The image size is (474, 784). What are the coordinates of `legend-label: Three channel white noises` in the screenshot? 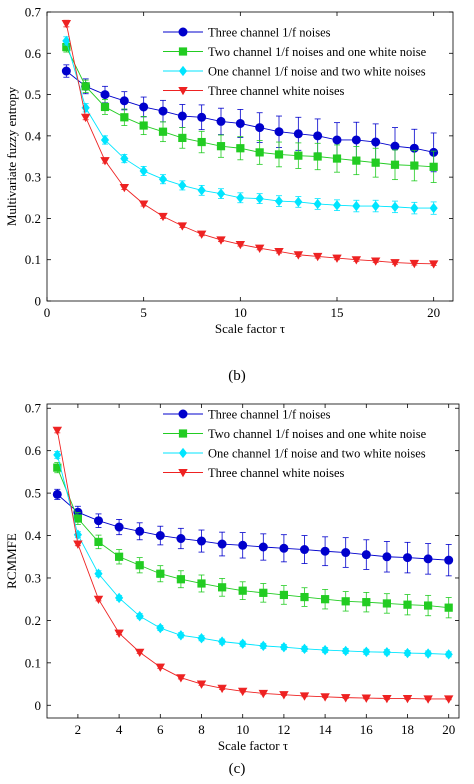 It's located at (276, 473).